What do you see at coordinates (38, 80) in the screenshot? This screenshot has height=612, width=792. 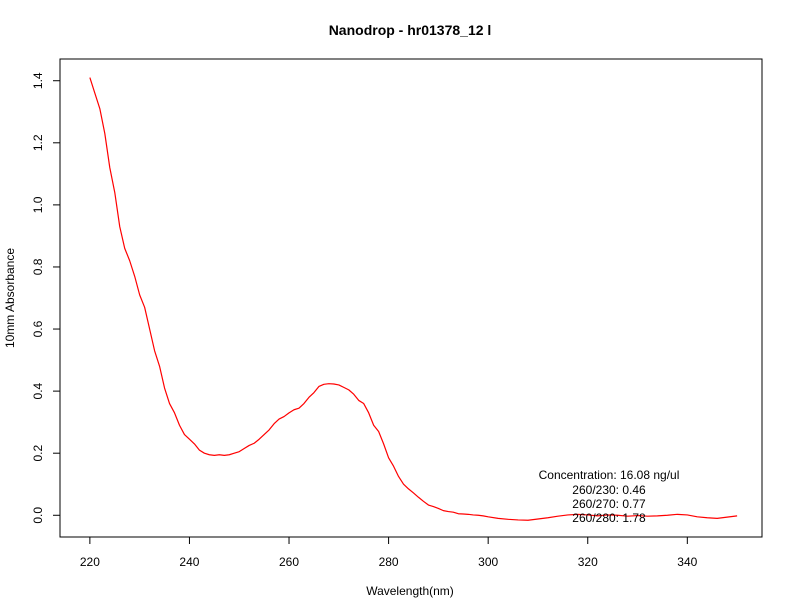 I see `y-tick-label: 1.4` at bounding box center [38, 80].